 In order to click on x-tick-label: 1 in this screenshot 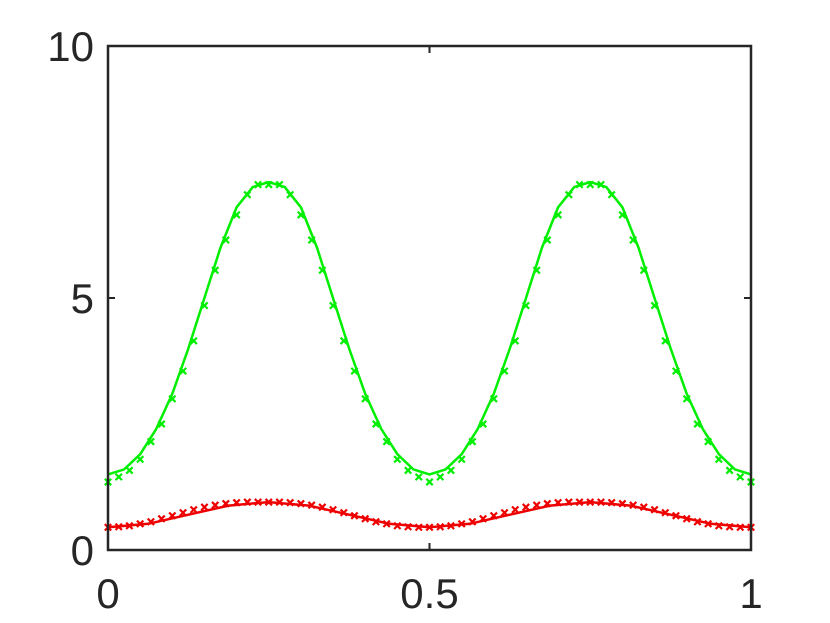, I will do `click(750, 593)`.